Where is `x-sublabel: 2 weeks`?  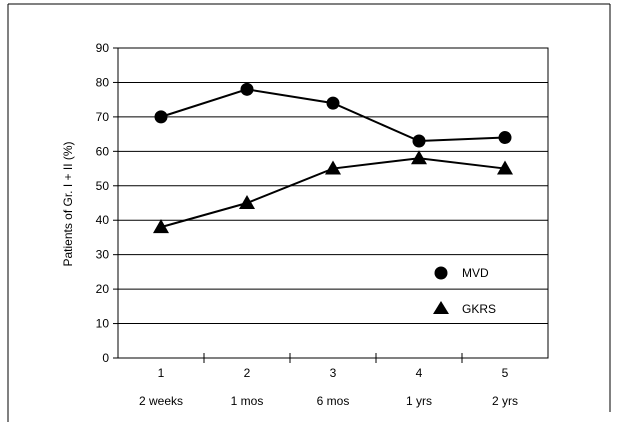 x-sublabel: 2 weeks is located at coordinates (161, 401).